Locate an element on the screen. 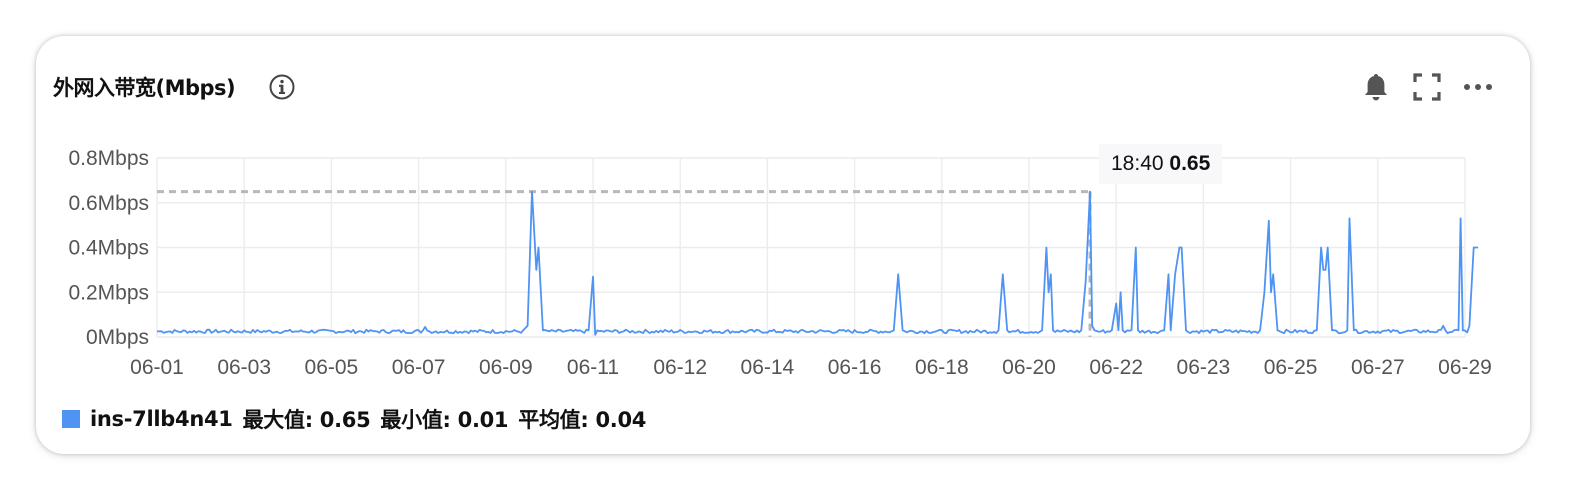 This screenshot has width=1592, height=496. legend-min: 最小值: 0.01 is located at coordinates (444, 420).